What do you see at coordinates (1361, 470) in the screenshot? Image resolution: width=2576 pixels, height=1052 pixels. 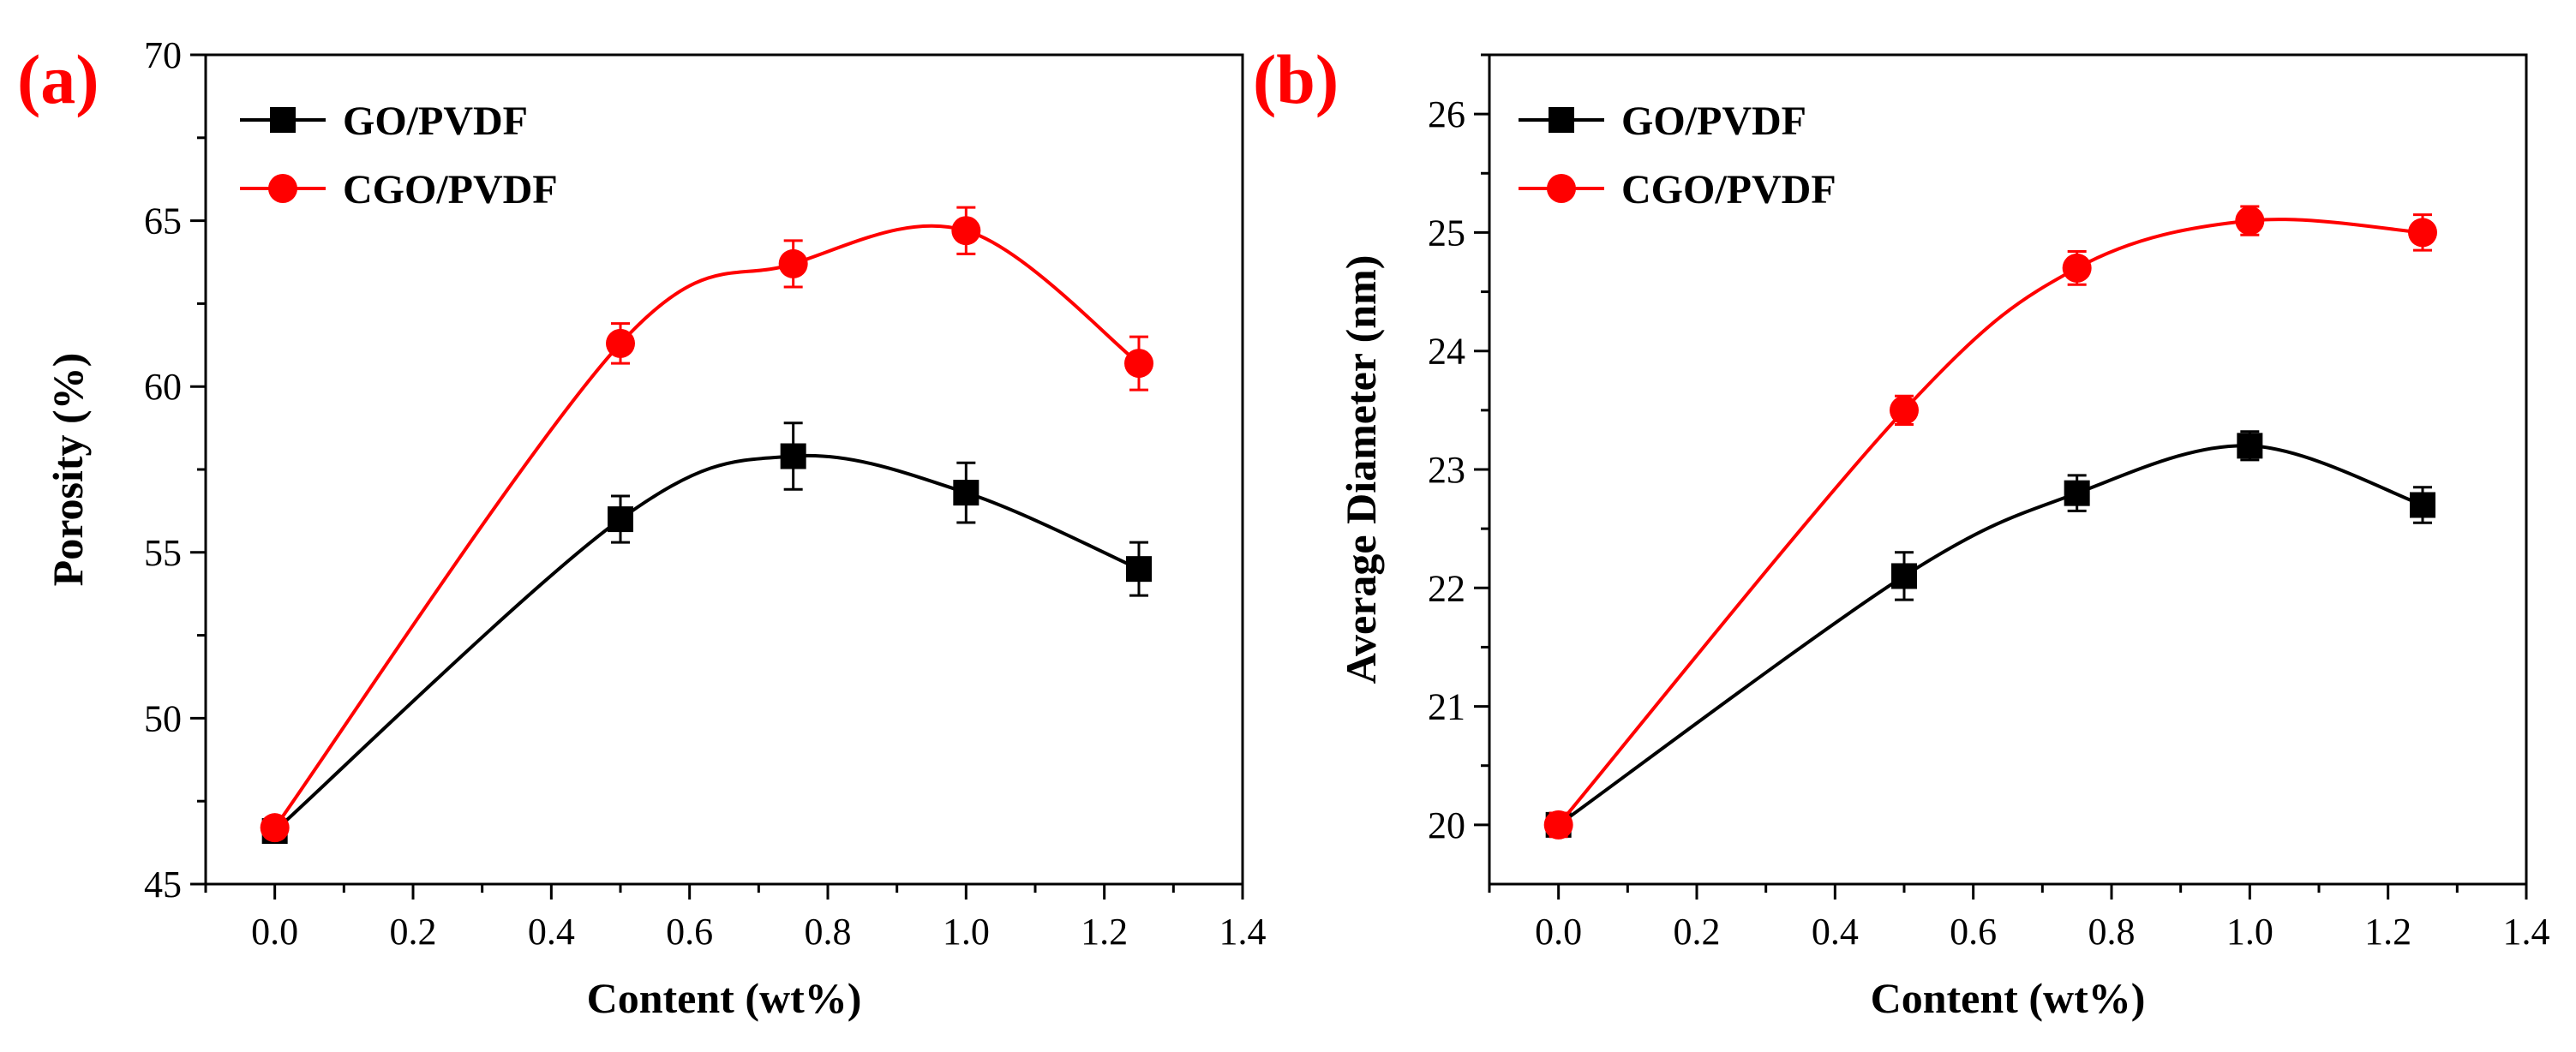 I see `y-axis-title: Average Diameter (nm)` at bounding box center [1361, 470].